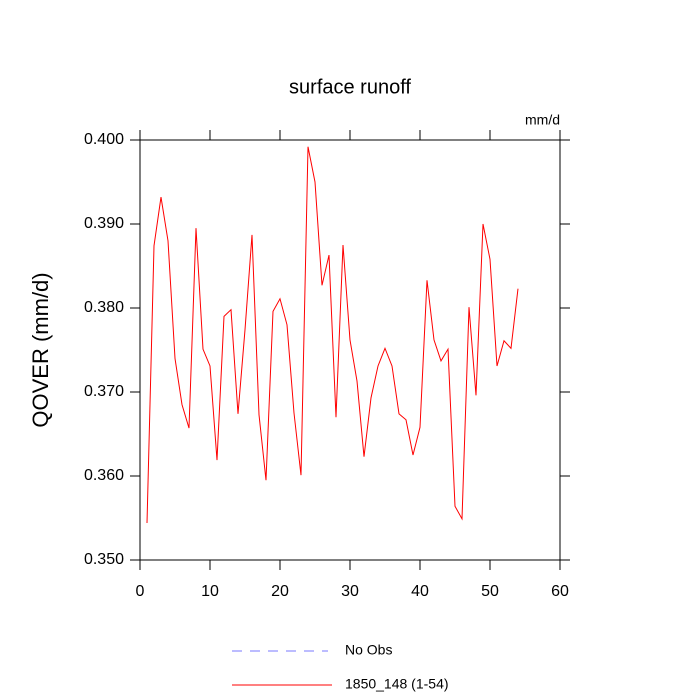  I want to click on y-tick-label: 0.390, so click(104, 223).